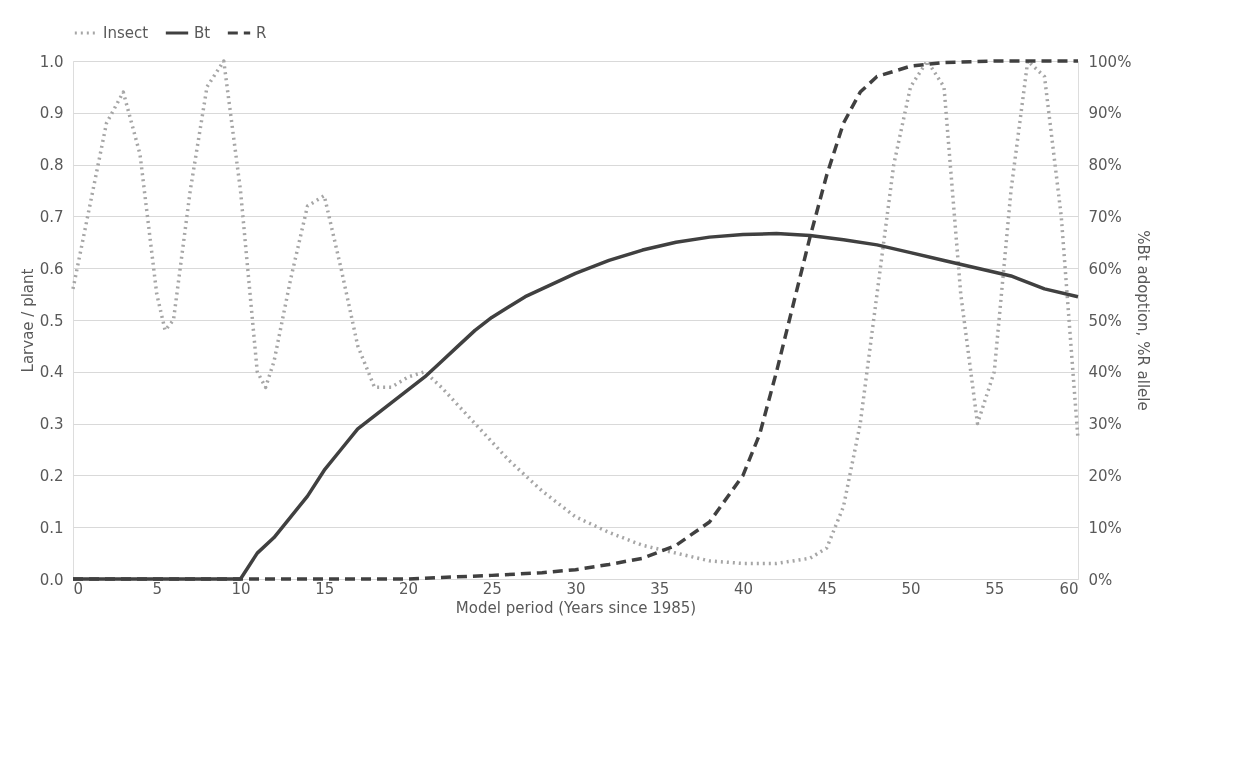 This screenshot has height=772, width=1255. I want to click on x-tick-label: 35, so click(660, 588).